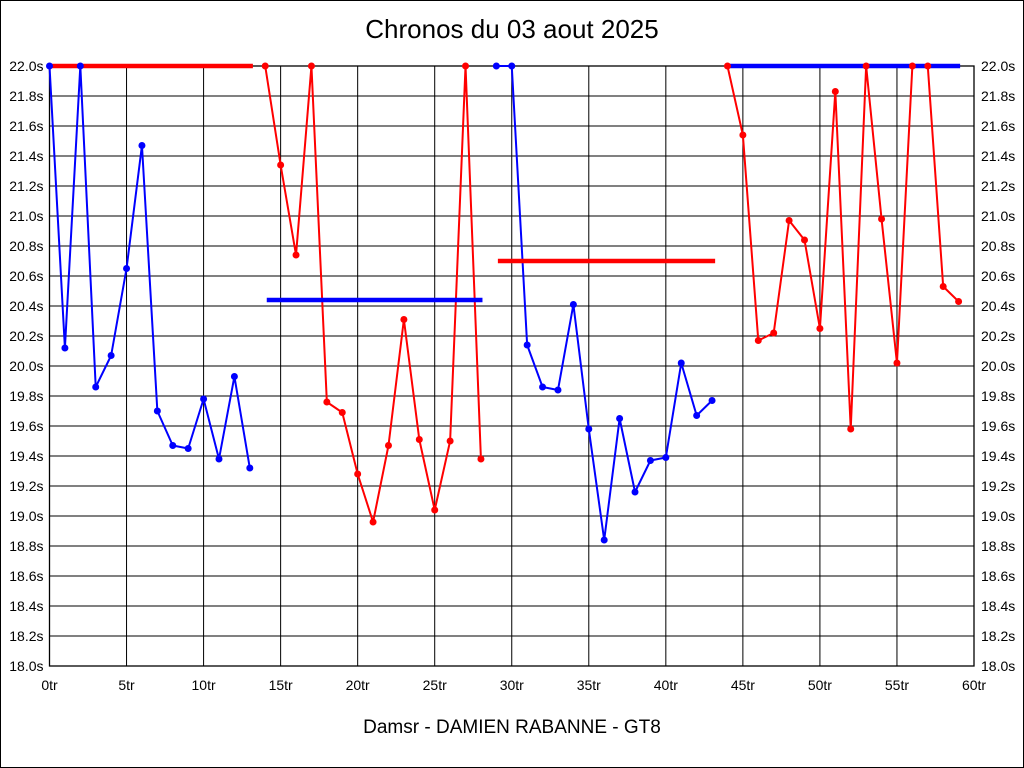 The image size is (1024, 768). What do you see at coordinates (26, 126) in the screenshot?
I see `y-axis-tick-label-left: 21.6s` at bounding box center [26, 126].